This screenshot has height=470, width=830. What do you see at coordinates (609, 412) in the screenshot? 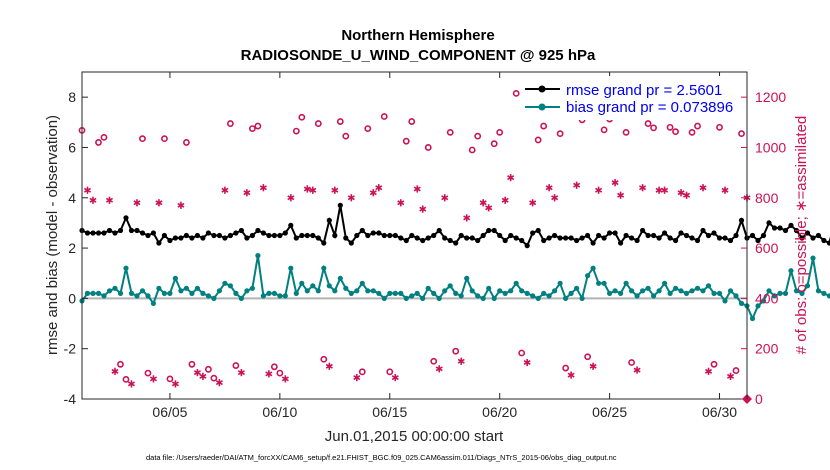
I see `x-tick-label: 06/25` at bounding box center [609, 412].